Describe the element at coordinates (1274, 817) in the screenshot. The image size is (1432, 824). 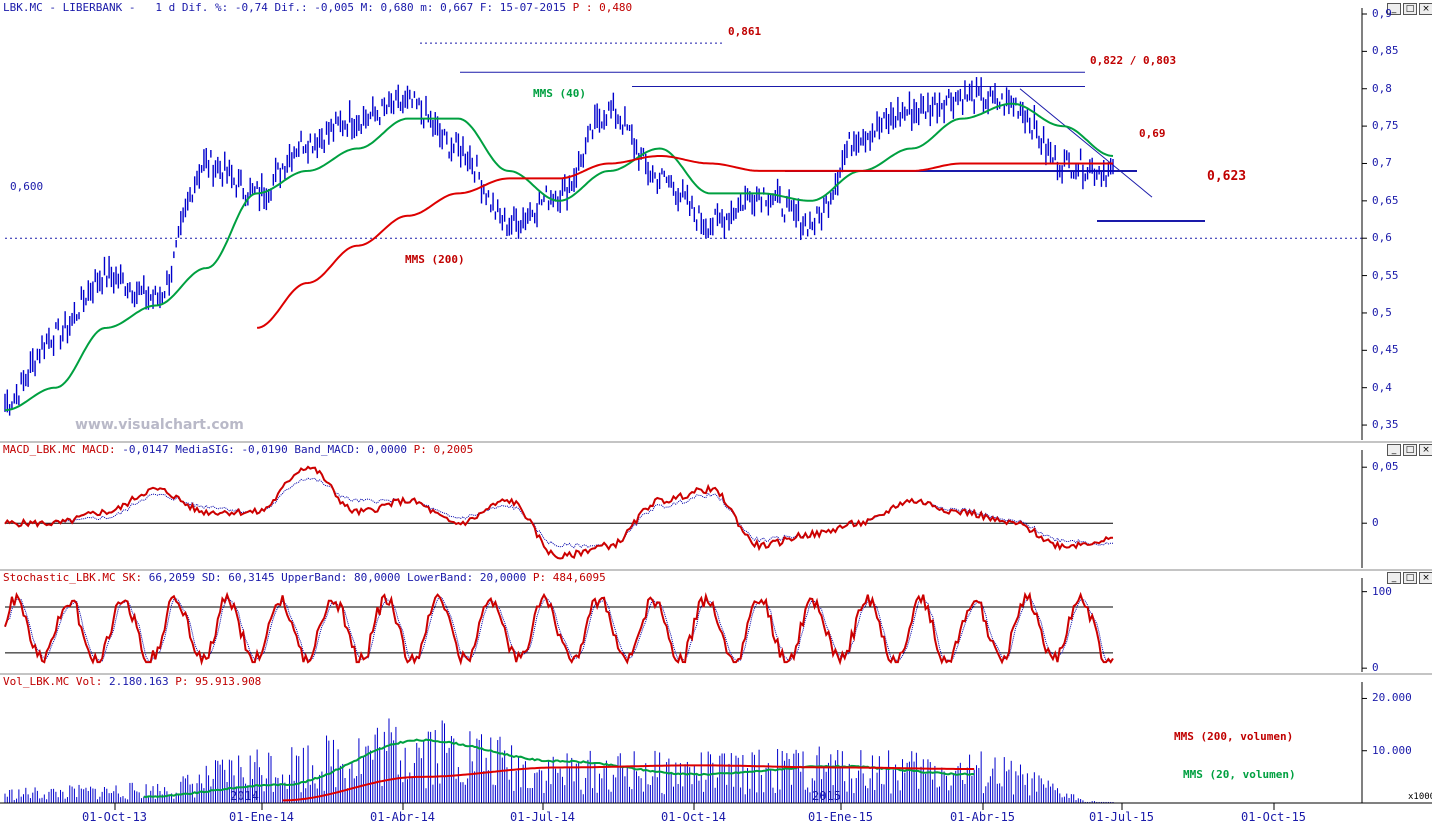
I see `x-tick-label: 01-Oct-15` at that location.